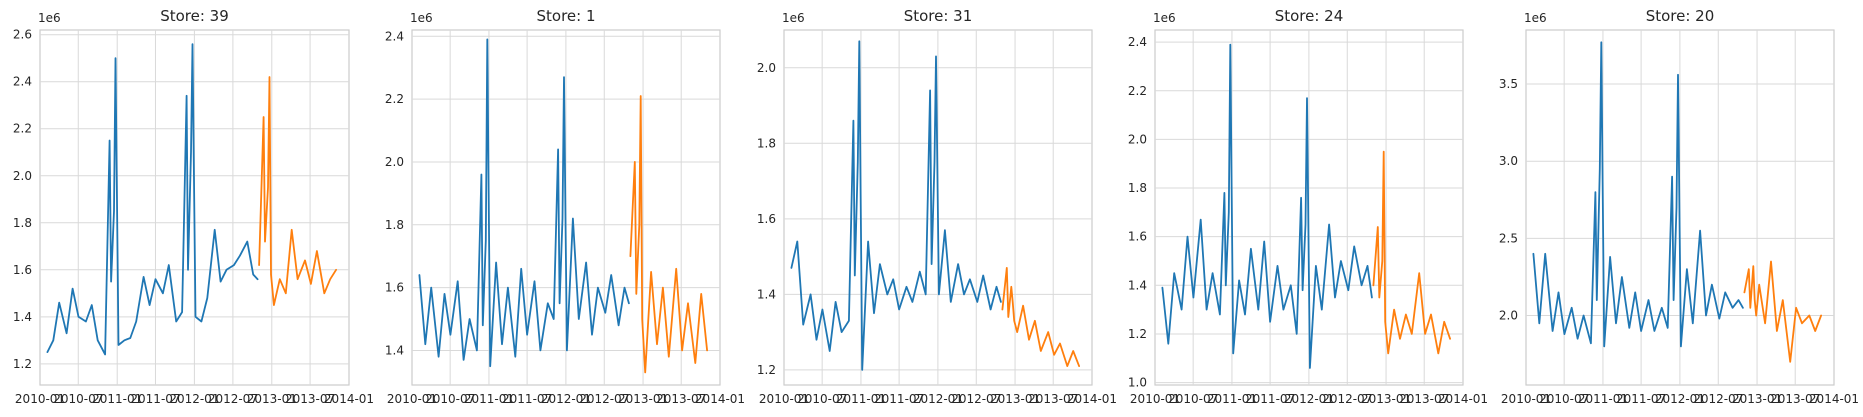 The height and width of the screenshot is (417, 1863). What do you see at coordinates (1508, 161) in the screenshot?
I see `y-tick-label: 3.0` at bounding box center [1508, 161].